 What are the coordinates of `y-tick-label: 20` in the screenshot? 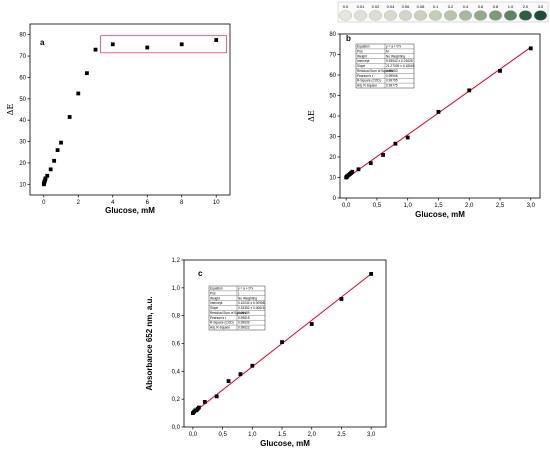 It's located at (22, 164).